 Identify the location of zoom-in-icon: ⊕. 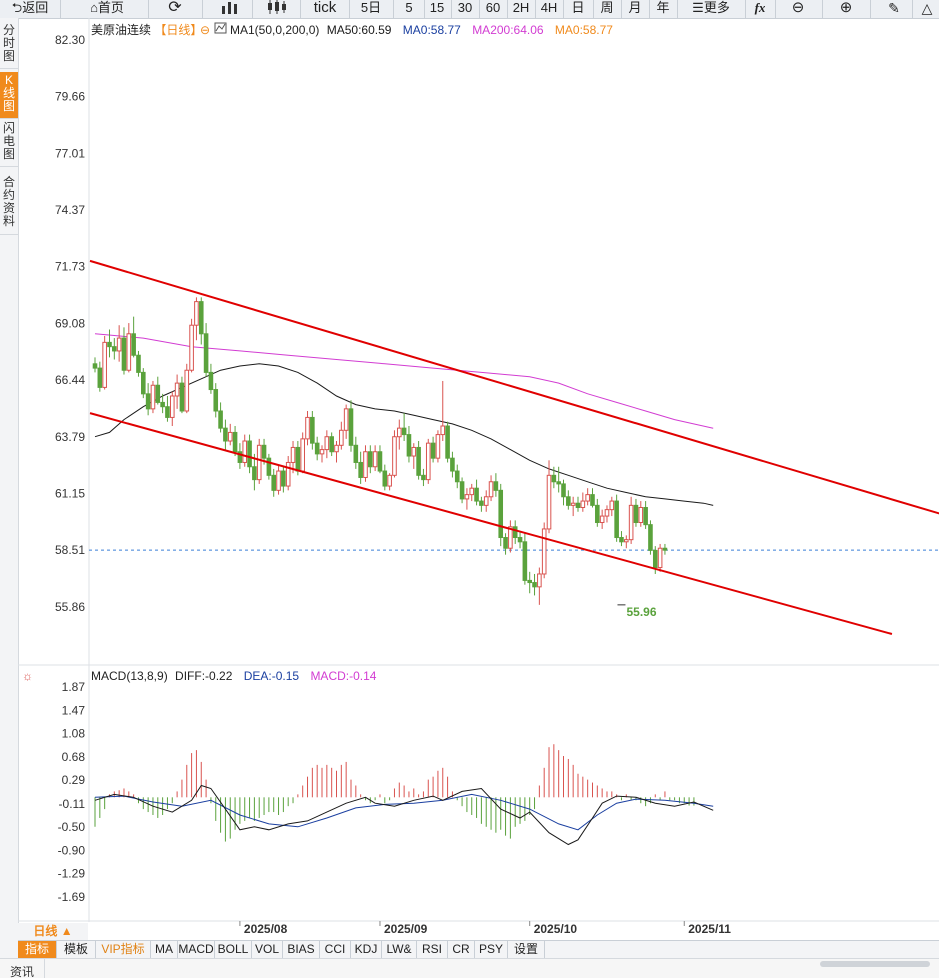
(846, 8).